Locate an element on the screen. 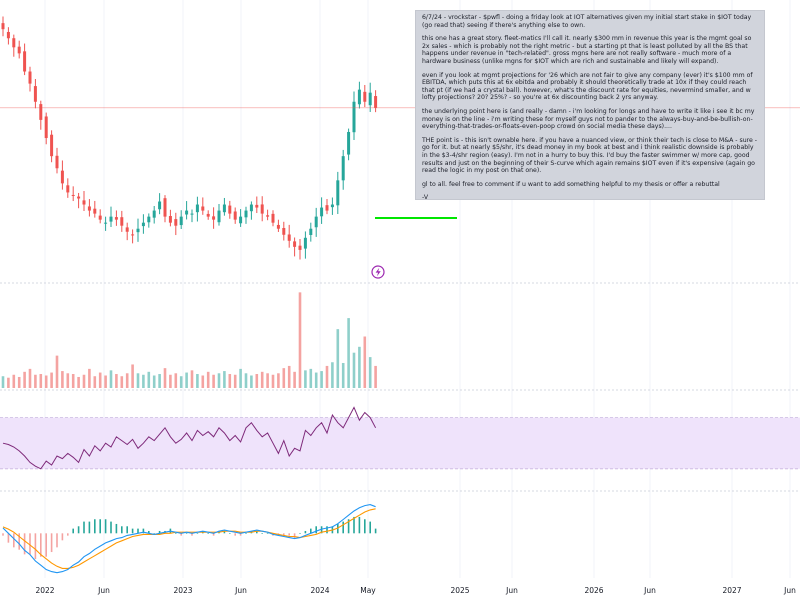 The width and height of the screenshot is (800, 600). annotations is located at coordinates (414, 248).